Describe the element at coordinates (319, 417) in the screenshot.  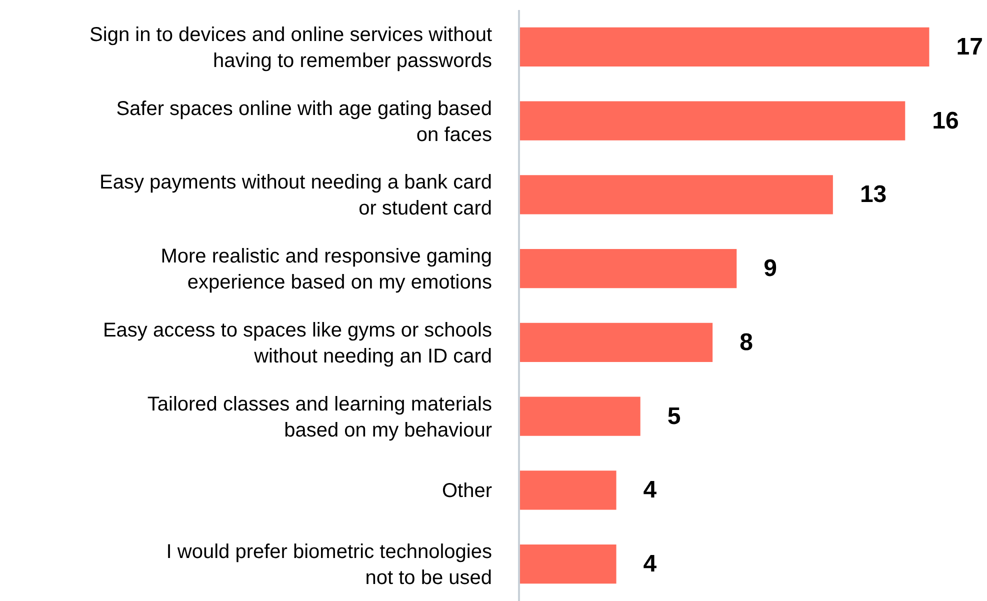
I see `y-tick-label: Tailored classes and learning materials based on my behaviour` at that location.